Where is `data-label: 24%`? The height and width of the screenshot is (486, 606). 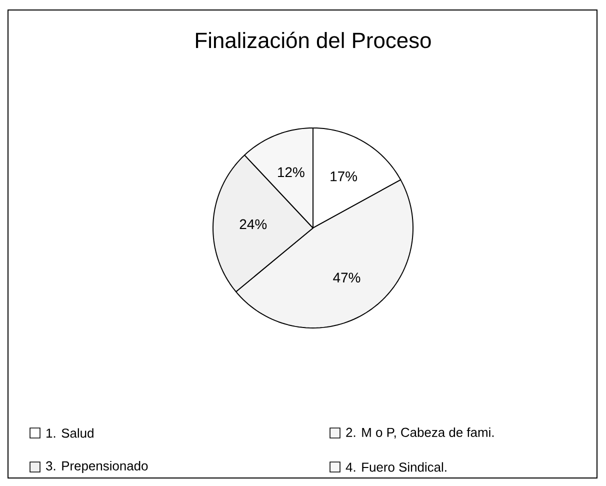 data-label: 24% is located at coordinates (253, 224).